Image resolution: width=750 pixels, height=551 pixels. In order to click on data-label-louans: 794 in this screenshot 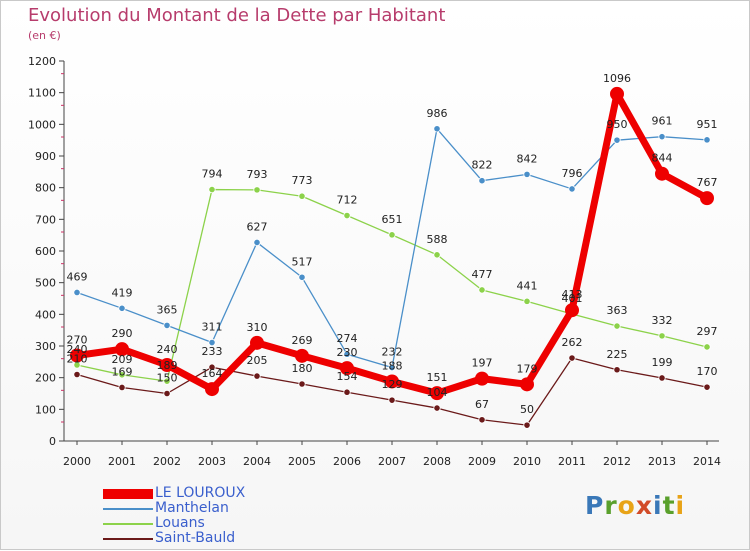, I will do `click(212, 174)`.